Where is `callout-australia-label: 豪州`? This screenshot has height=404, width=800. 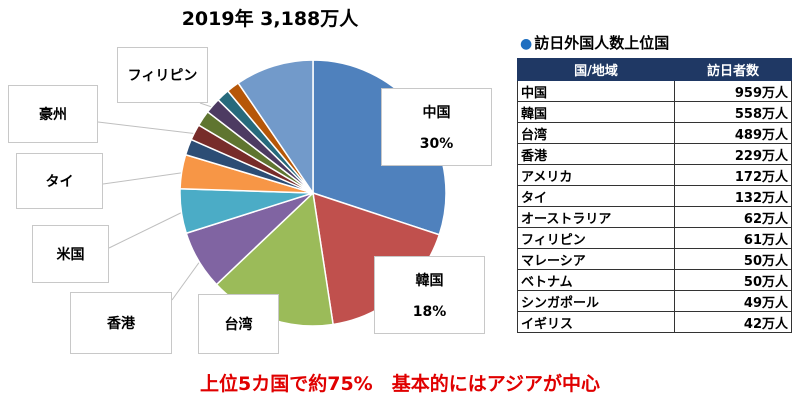 callout-australia-label: 豪州 is located at coordinates (53, 115).